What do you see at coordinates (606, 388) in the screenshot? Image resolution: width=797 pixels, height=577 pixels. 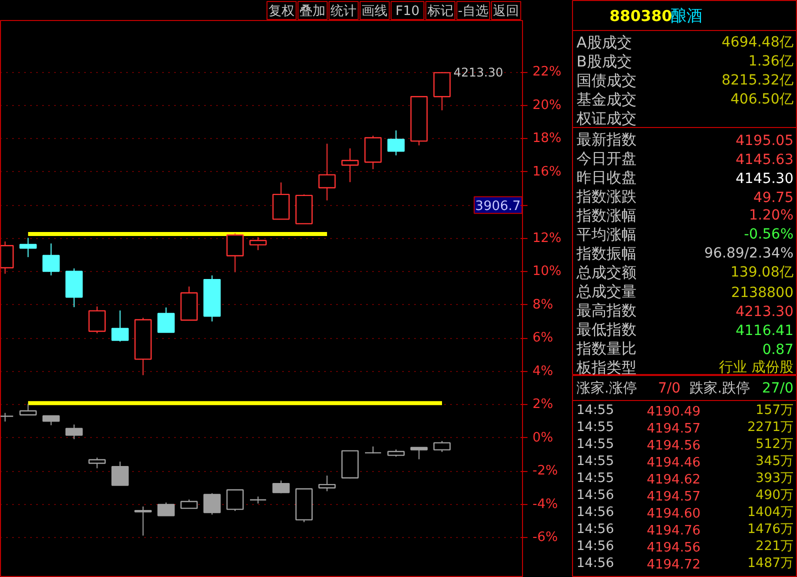 I see `text: 涨家.涨停` at bounding box center [606, 388].